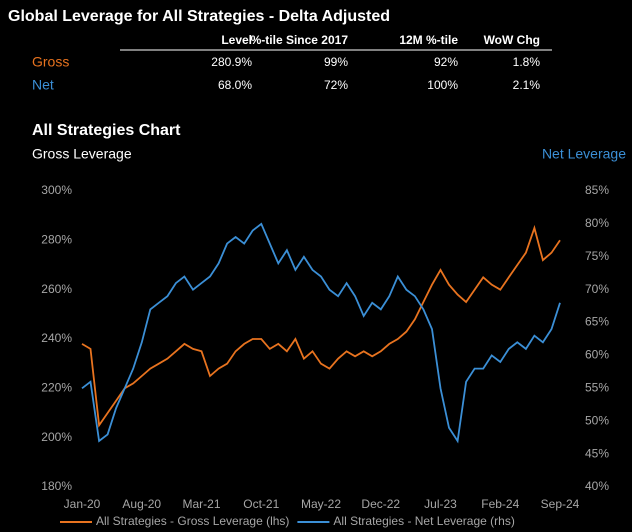 The height and width of the screenshot is (532, 632). Describe the element at coordinates (201, 504) in the screenshot. I see `x-tick-label: Mar-21` at that location.